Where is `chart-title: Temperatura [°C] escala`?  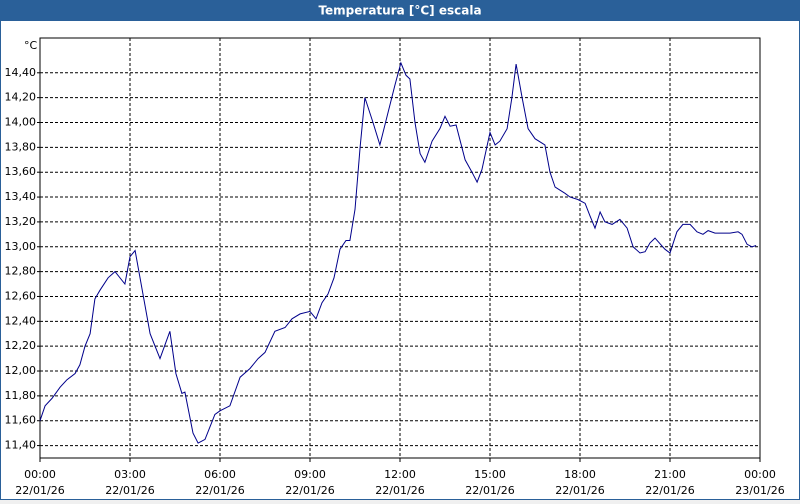
chart-title: Temperatura [°C] escala is located at coordinates (399, 11).